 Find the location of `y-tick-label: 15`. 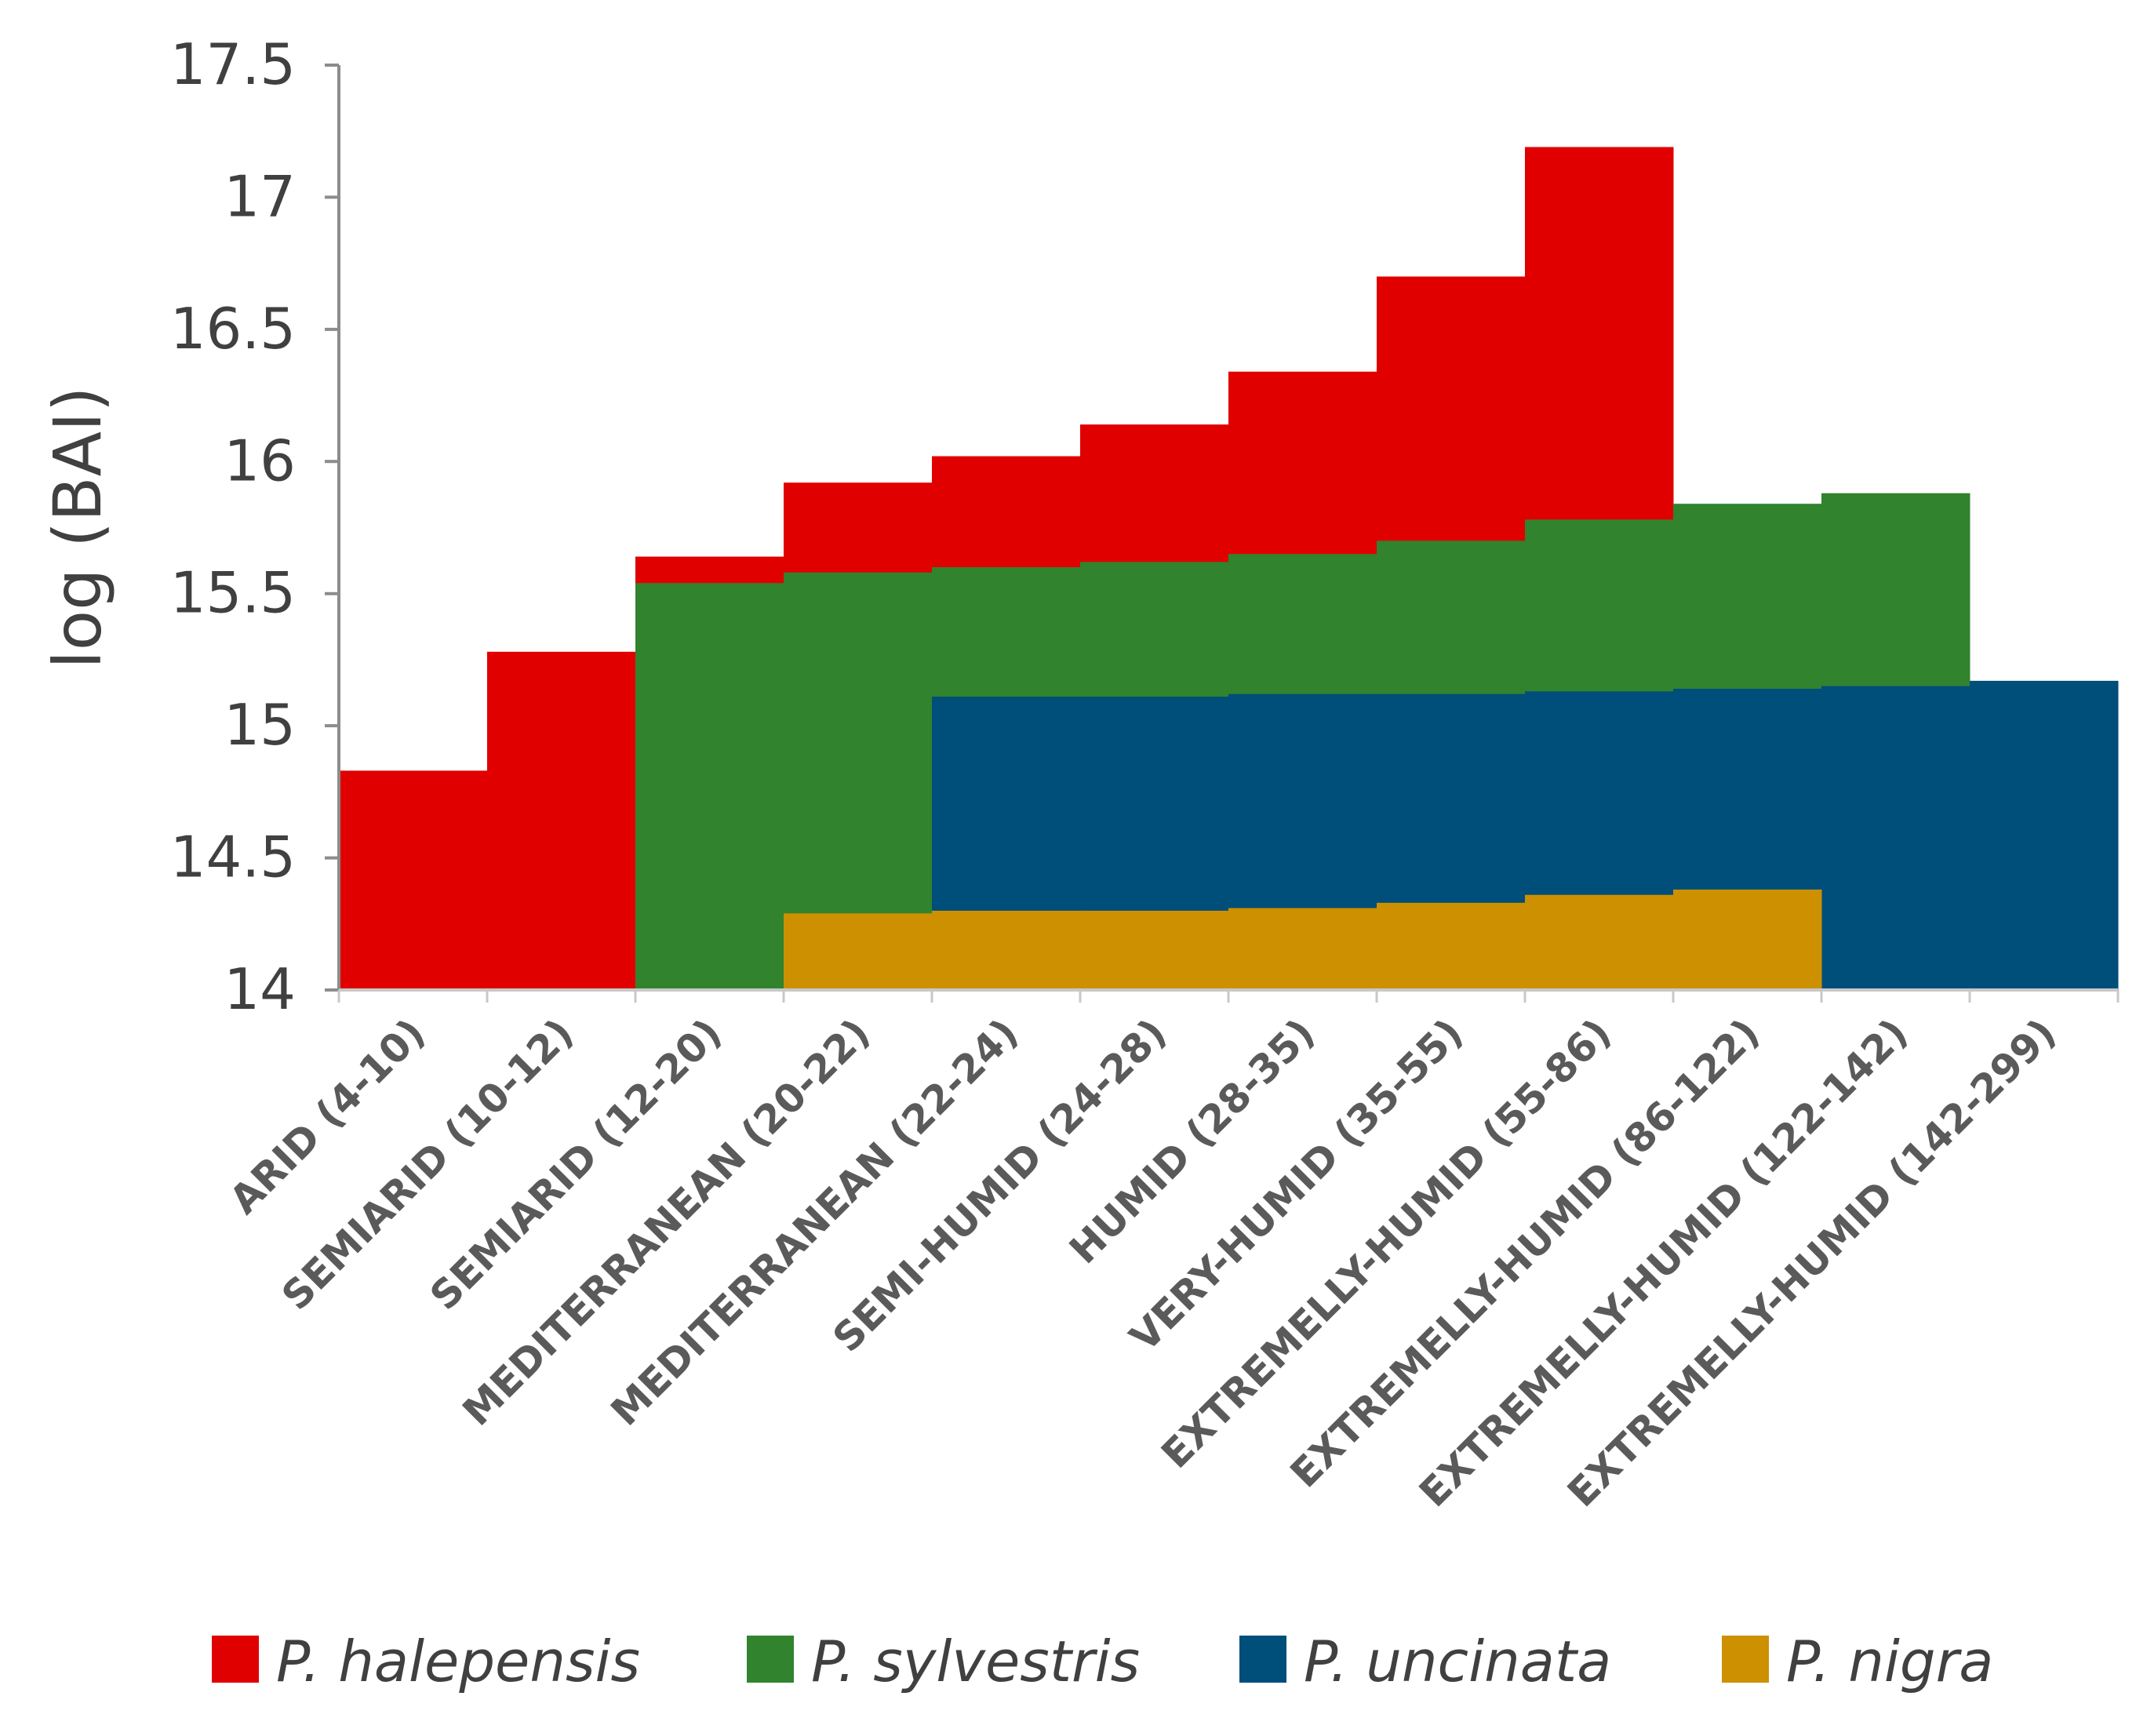

y-tick-label: 15 is located at coordinates (260, 725).